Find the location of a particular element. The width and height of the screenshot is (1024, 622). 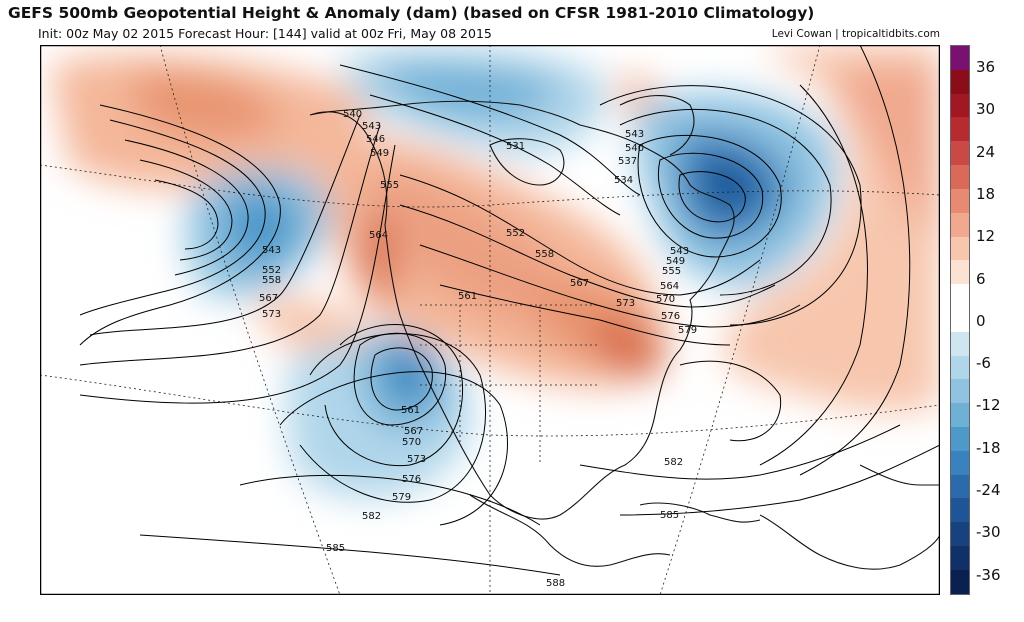

contour-label: 537 is located at coordinates (627, 161).